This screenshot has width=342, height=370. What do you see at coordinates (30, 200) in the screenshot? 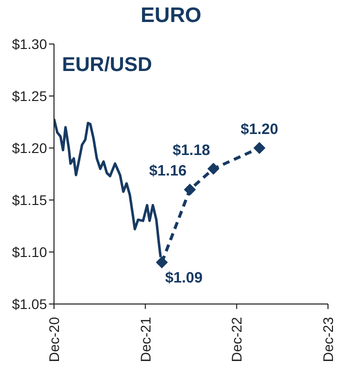
I see `y-tick-label: $1.15` at bounding box center [30, 200].